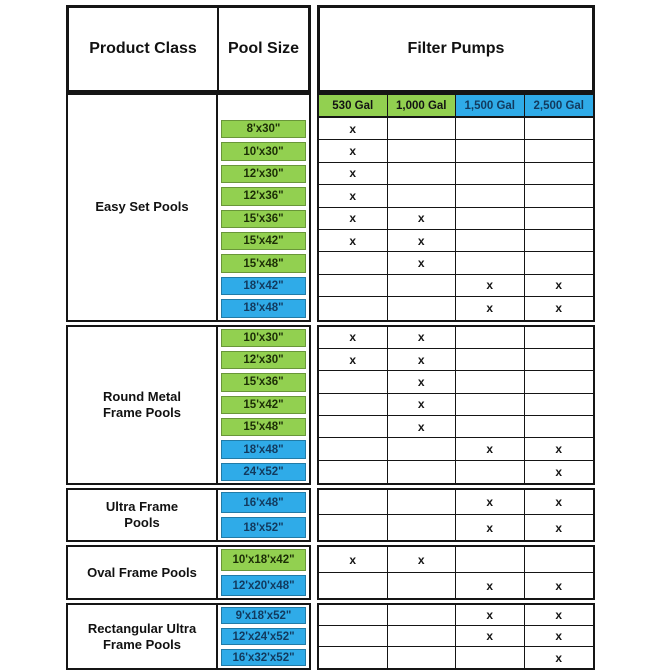 The image size is (660, 670). I want to click on pool-size-row: 12'x30", so click(263, 360).